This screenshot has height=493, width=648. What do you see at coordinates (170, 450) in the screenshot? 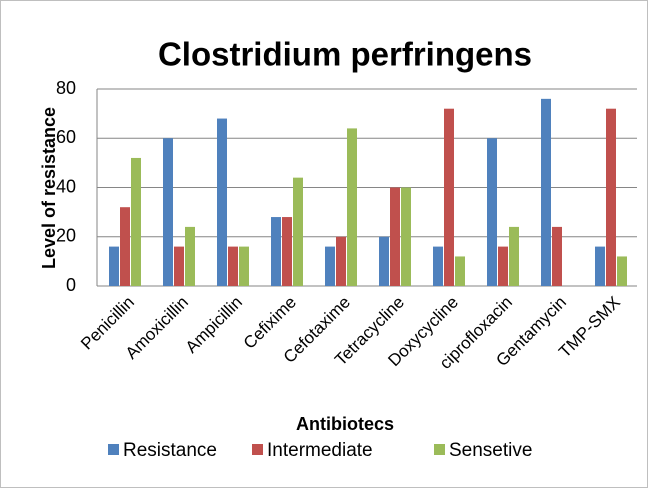
I see `legend-label: Resistance` at bounding box center [170, 450].